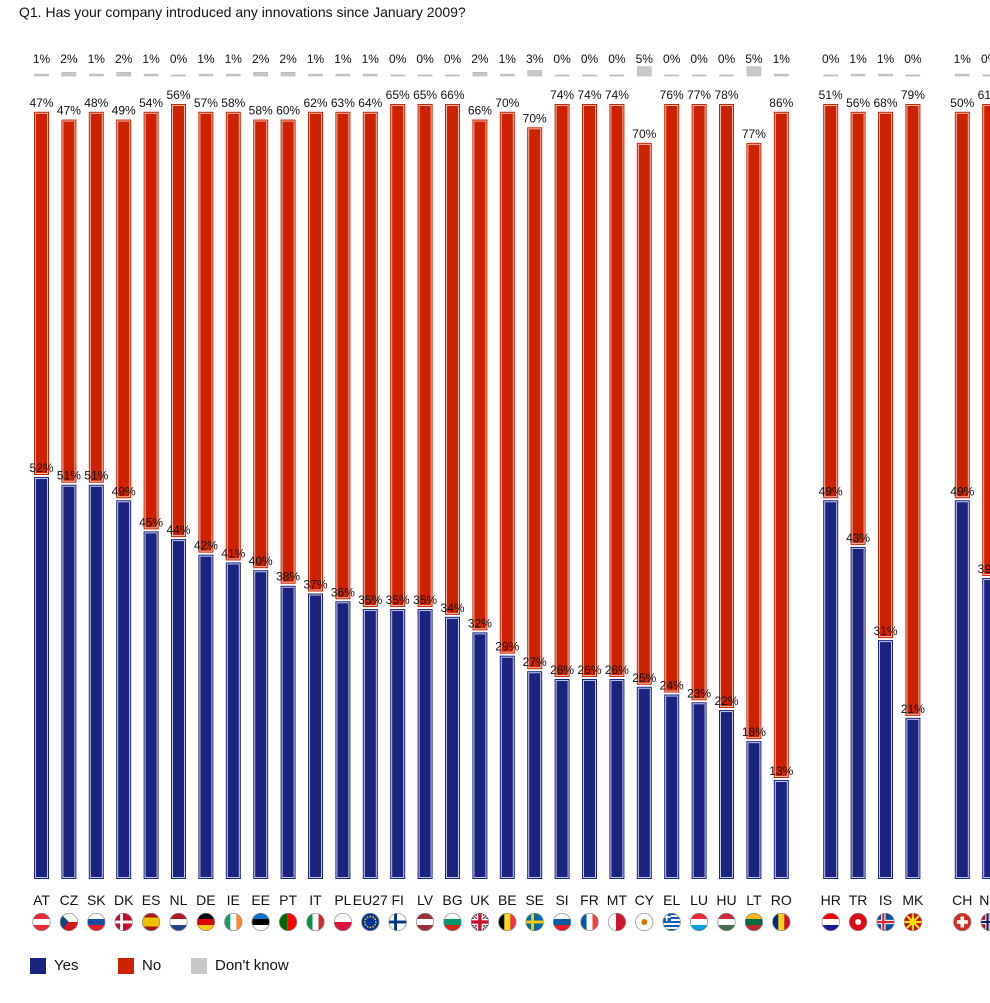  I want to click on bar-yes-lv, so click(425, 744).